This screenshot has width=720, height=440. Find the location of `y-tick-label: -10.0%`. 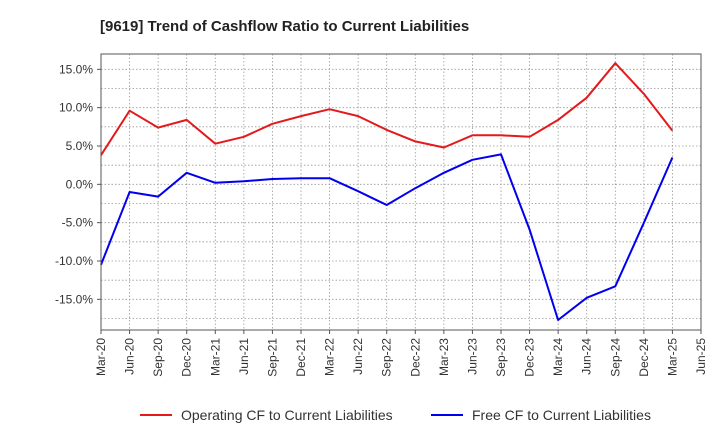

y-tick-label: -10.0% is located at coordinates (74, 261).